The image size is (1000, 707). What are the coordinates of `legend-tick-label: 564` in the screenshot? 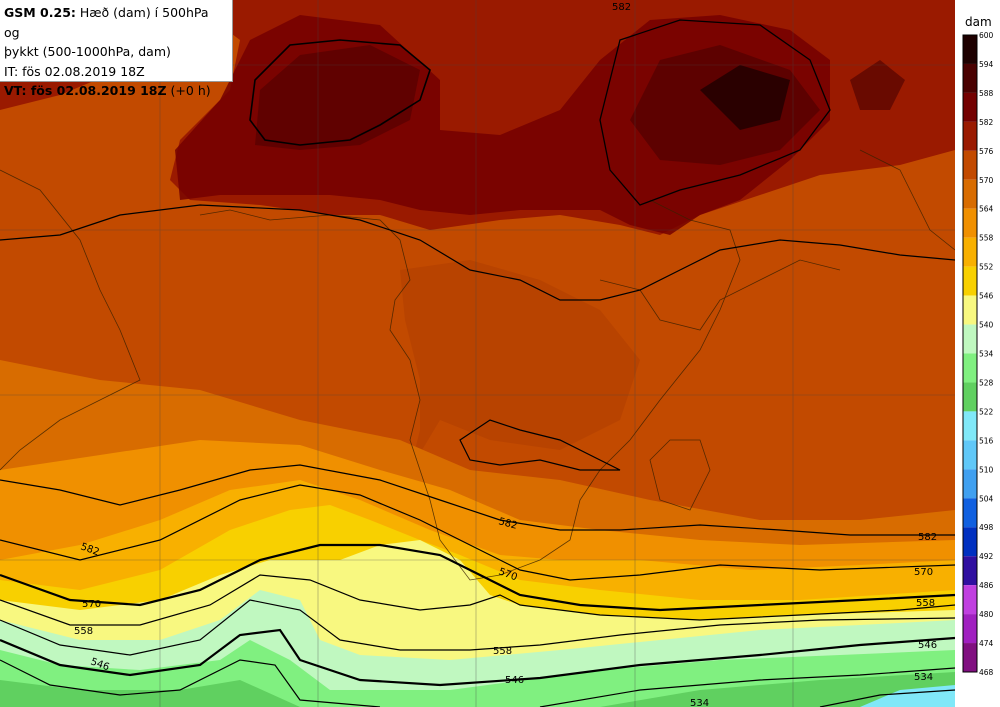 It's located at (986, 209).